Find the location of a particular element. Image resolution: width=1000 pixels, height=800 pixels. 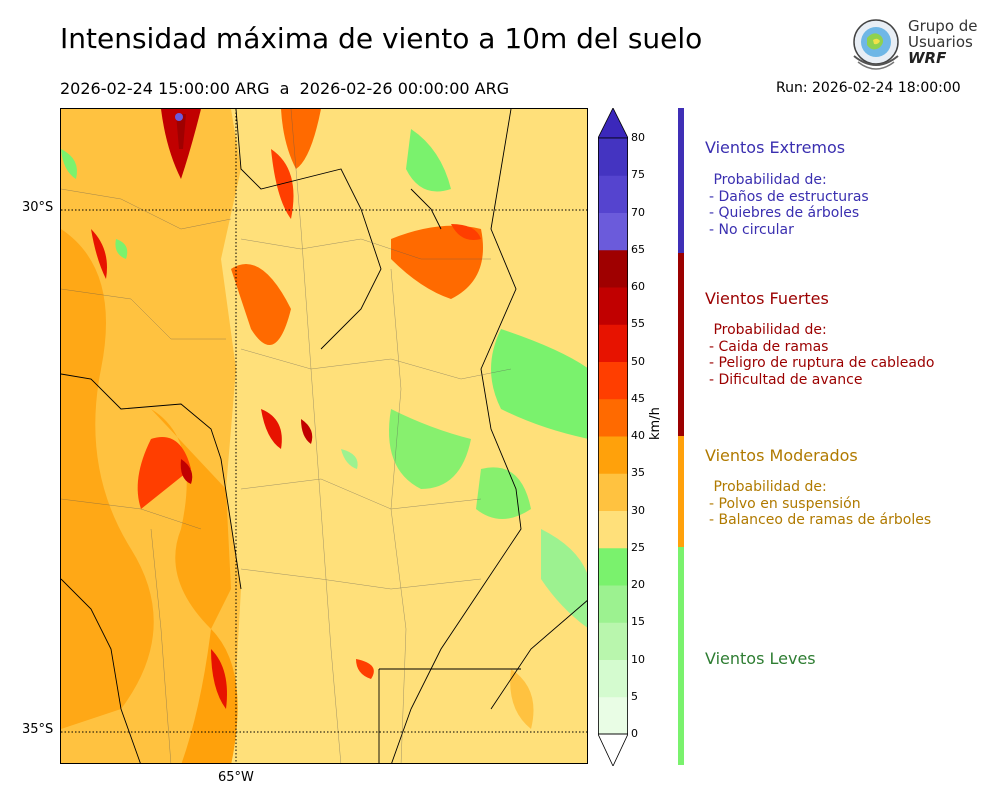

colorbar-tick-label: 30 is located at coordinates (638, 510).